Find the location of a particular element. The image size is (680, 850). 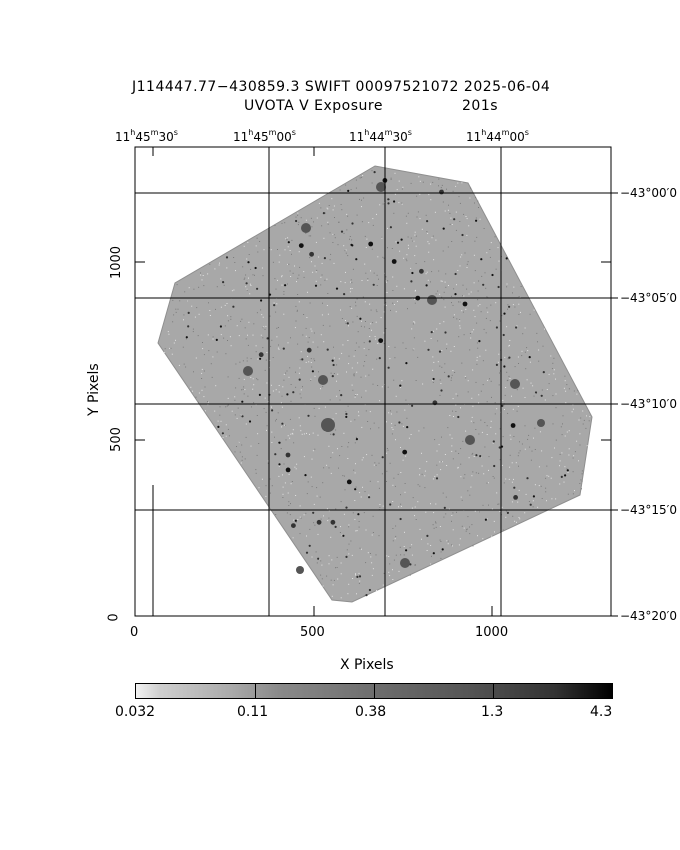

bright-star is located at coordinates (328, 425).